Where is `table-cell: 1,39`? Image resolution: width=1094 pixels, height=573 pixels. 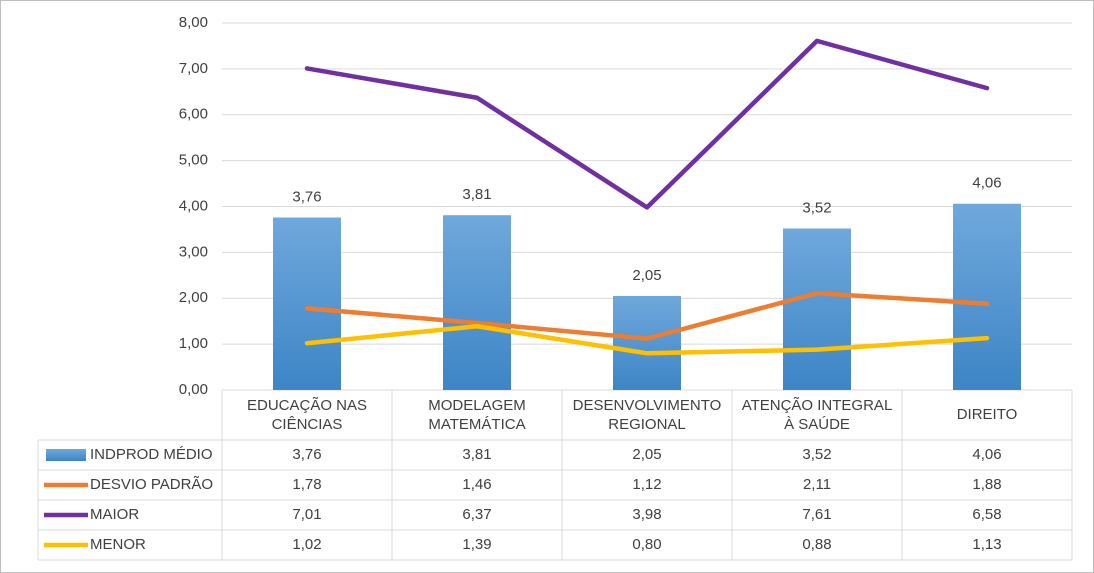
table-cell: 1,39 is located at coordinates (476, 544).